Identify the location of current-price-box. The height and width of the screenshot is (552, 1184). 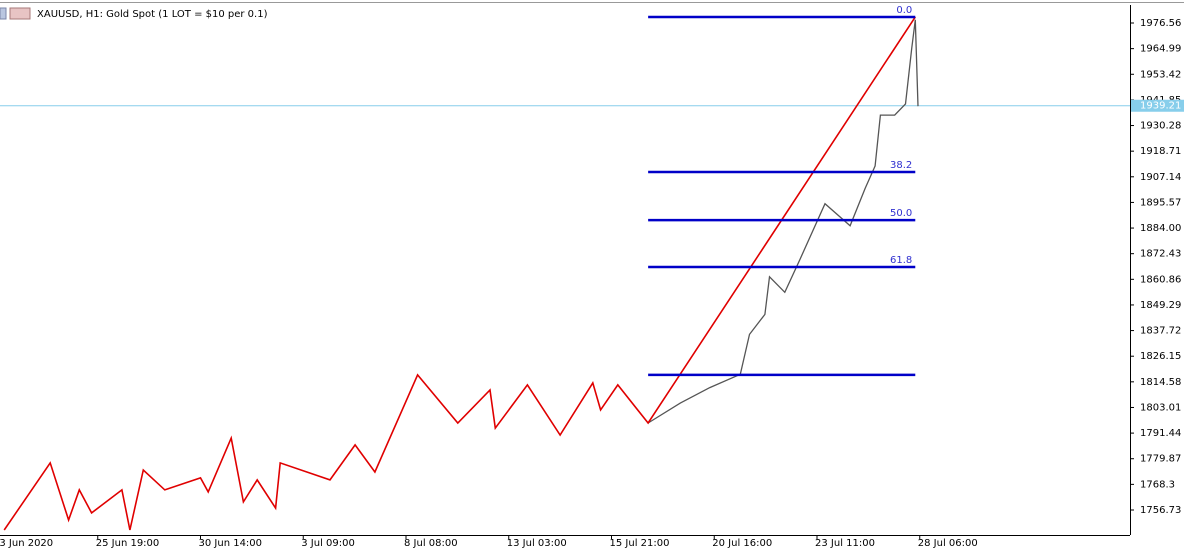
(1157, 105).